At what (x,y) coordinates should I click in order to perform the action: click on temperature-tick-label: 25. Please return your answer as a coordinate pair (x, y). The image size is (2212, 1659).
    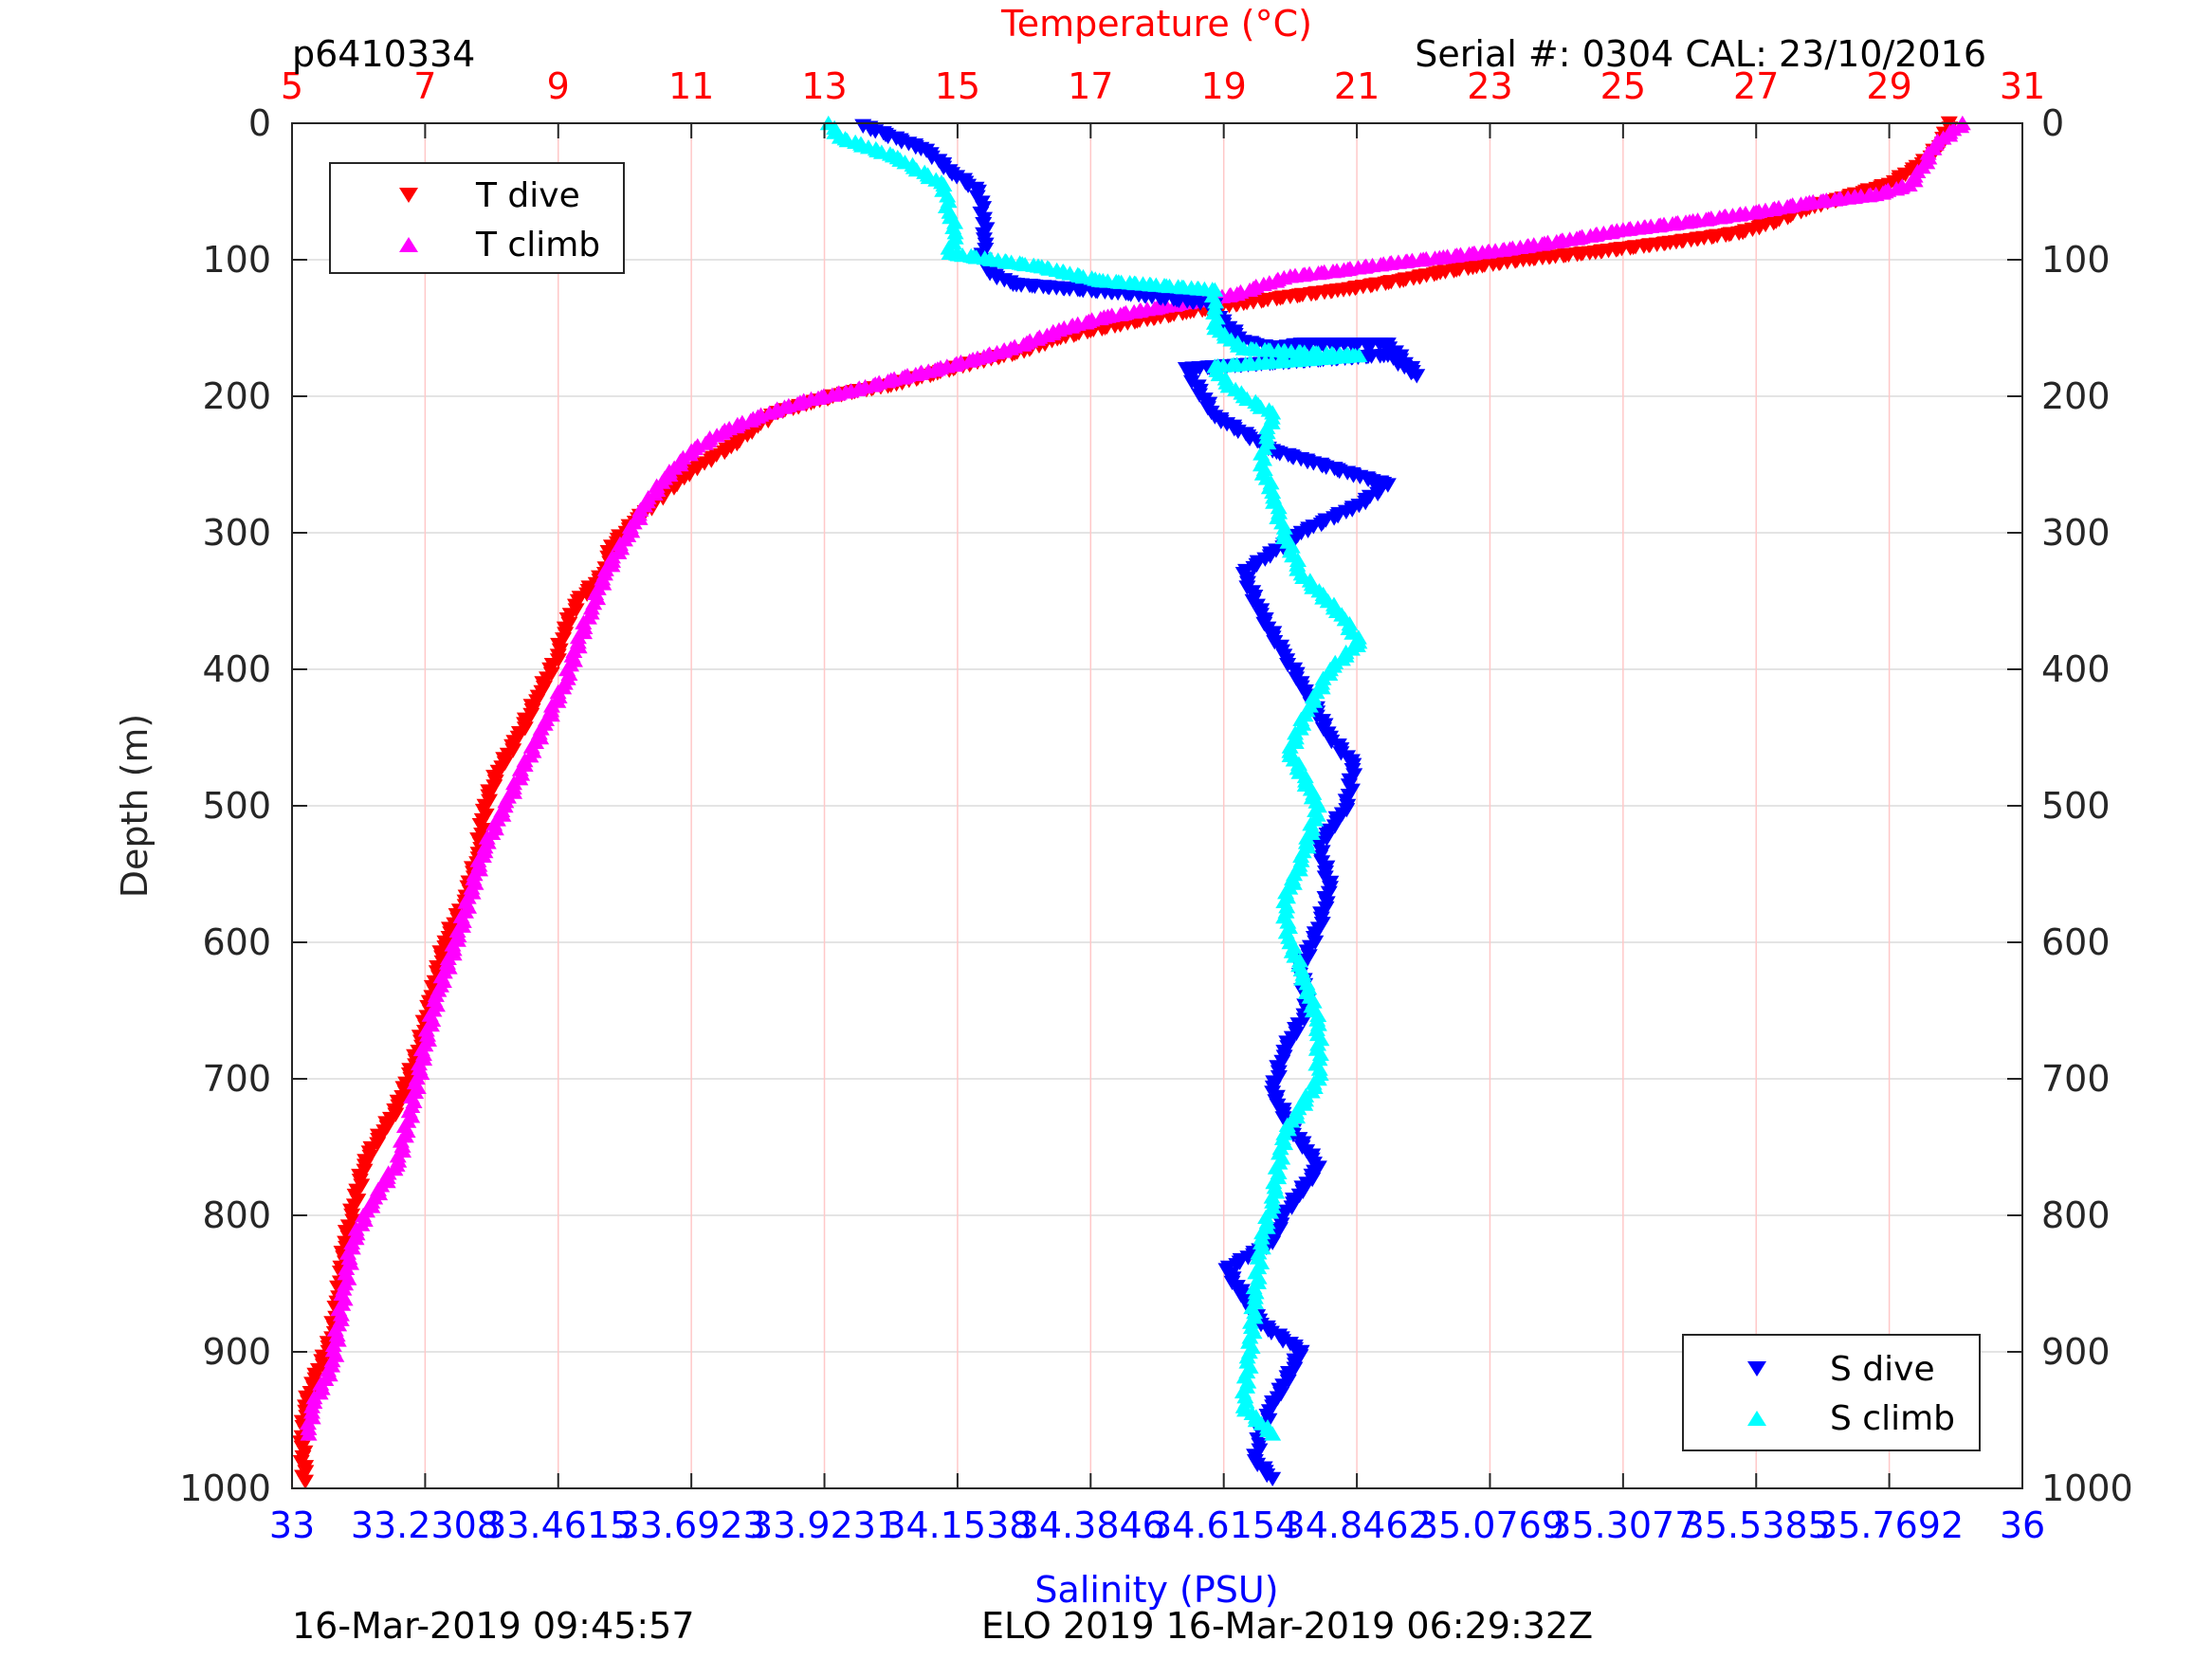
    Looking at the image, I should click on (1623, 86).